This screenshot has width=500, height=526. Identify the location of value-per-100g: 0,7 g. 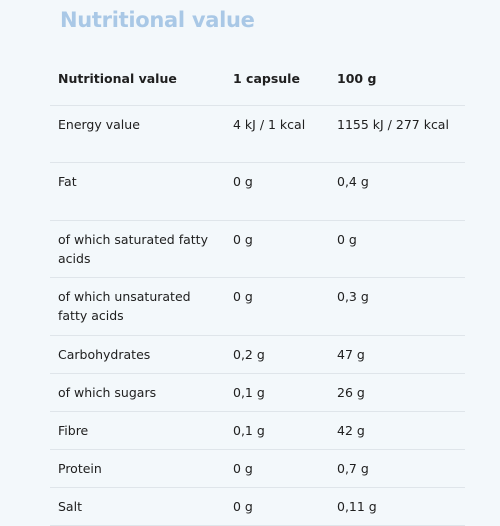
(397, 468).